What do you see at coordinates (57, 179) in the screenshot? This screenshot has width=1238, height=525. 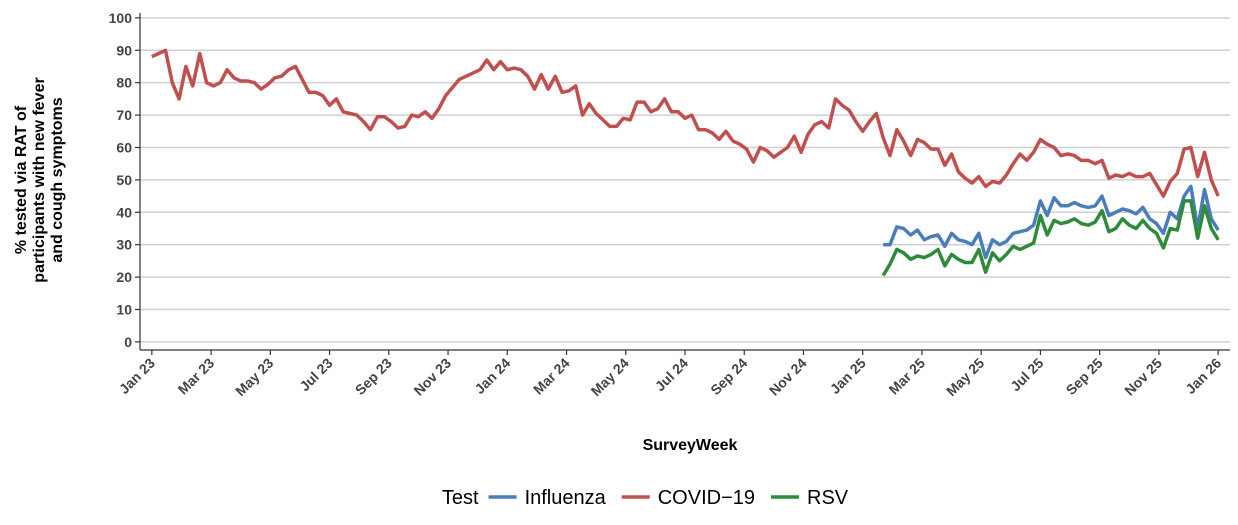 I see `y-axis-title-line: and cough symptoms` at bounding box center [57, 179].